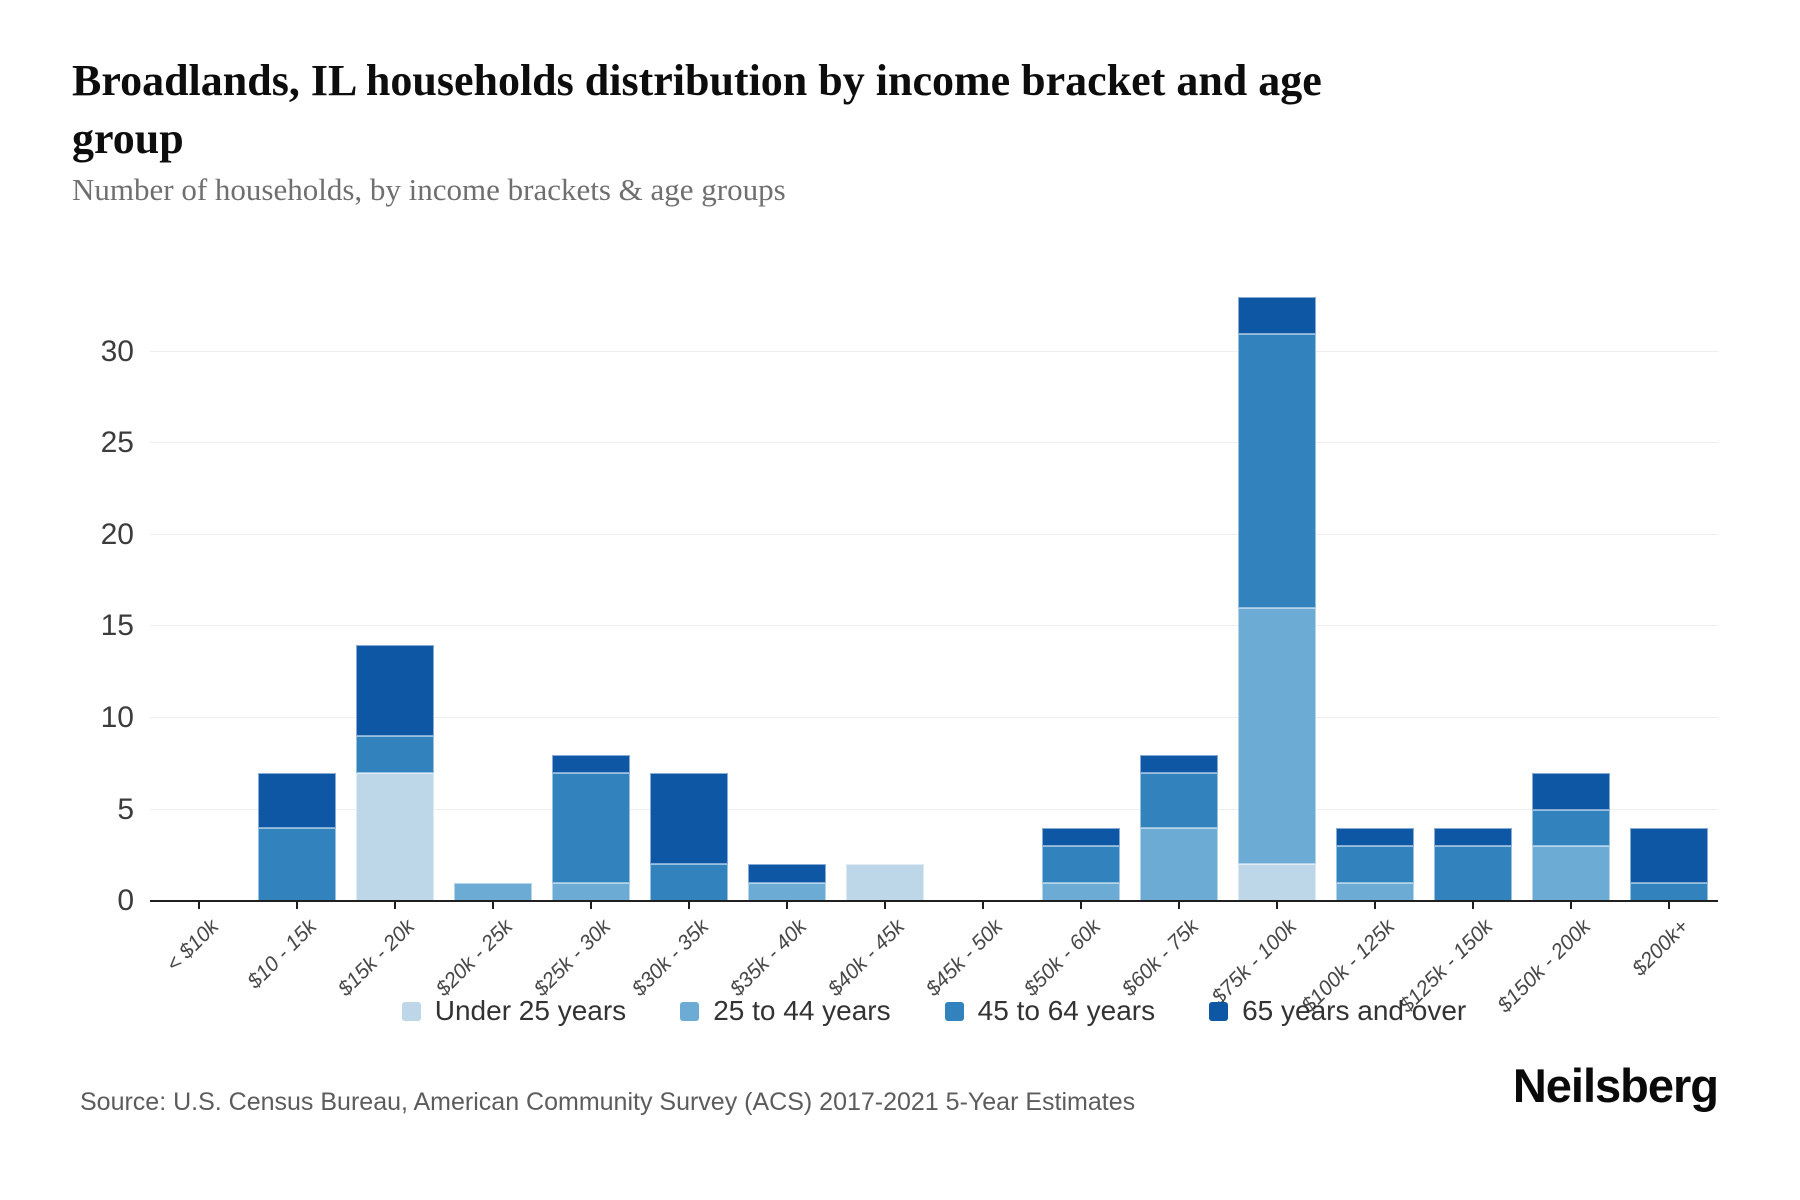 The width and height of the screenshot is (1800, 1200). What do you see at coordinates (1062, 958) in the screenshot?
I see `x-axis-label: $50k - 60k` at bounding box center [1062, 958].